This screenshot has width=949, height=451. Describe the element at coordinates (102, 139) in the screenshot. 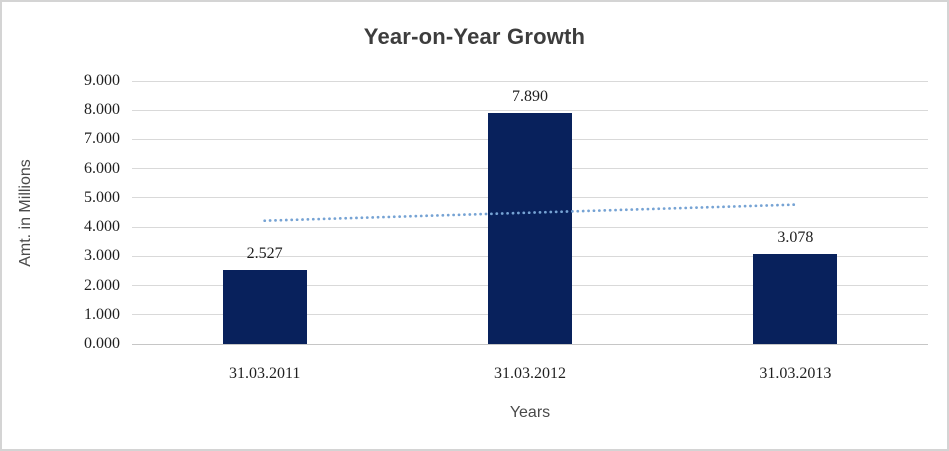

I see `y-tick-label: 7.000` at that location.